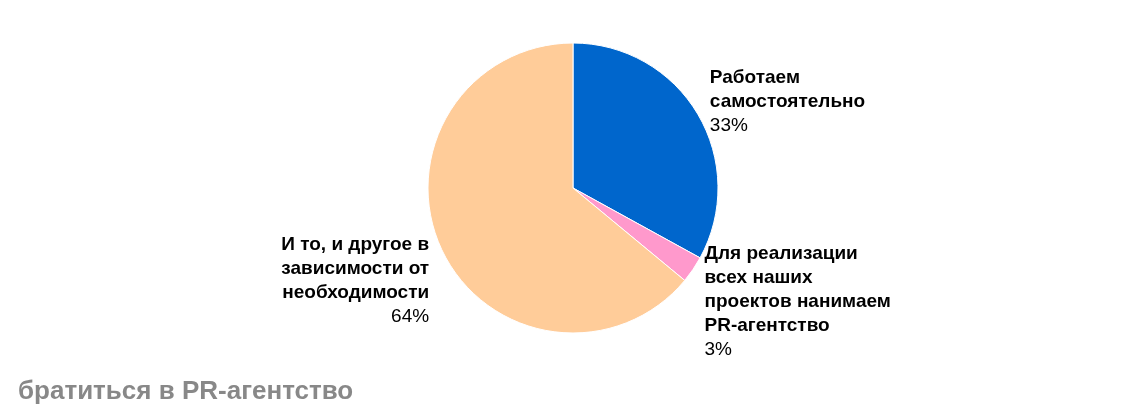  Describe the element at coordinates (410, 315) in the screenshot. I see `data-label: 64%` at that location.